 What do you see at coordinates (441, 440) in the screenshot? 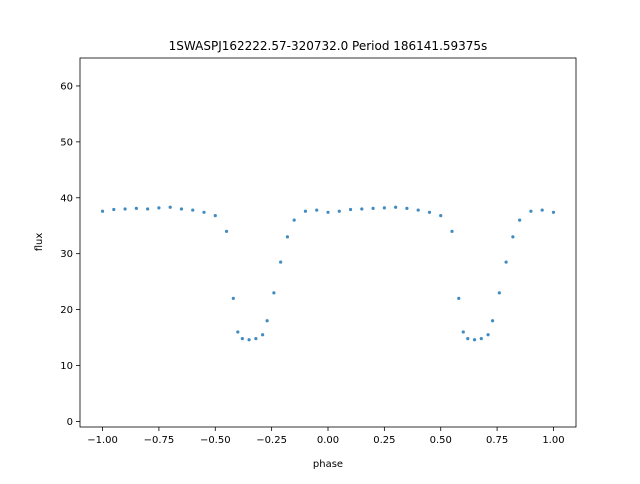
I see `x-tick-label: 0.50` at bounding box center [441, 440].